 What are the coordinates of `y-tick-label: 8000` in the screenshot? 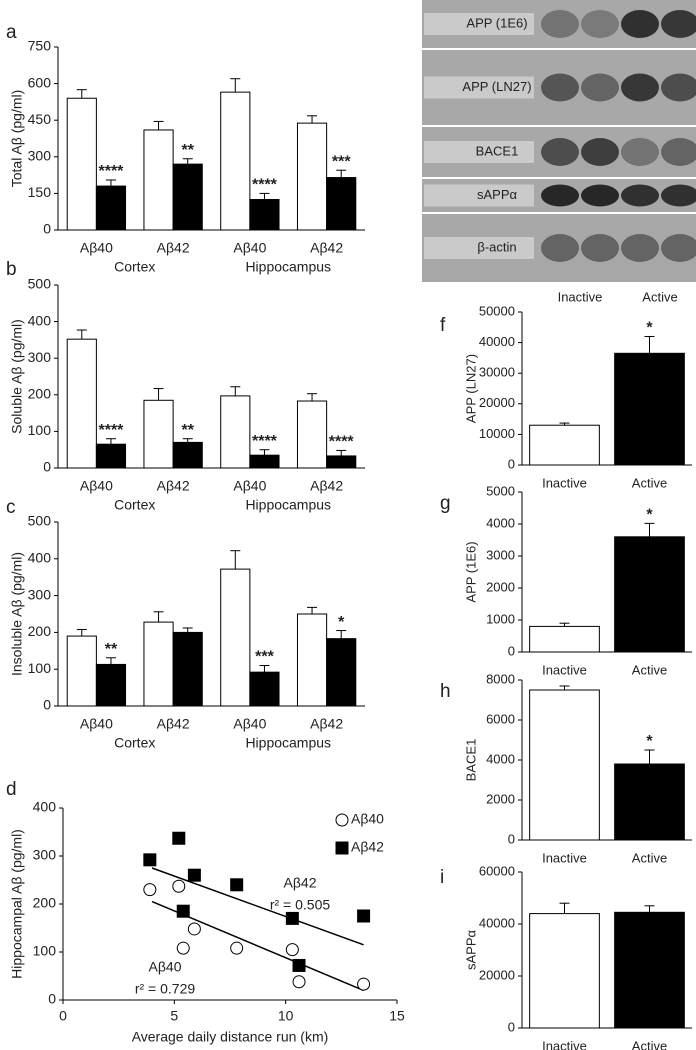 It's located at (500, 678).